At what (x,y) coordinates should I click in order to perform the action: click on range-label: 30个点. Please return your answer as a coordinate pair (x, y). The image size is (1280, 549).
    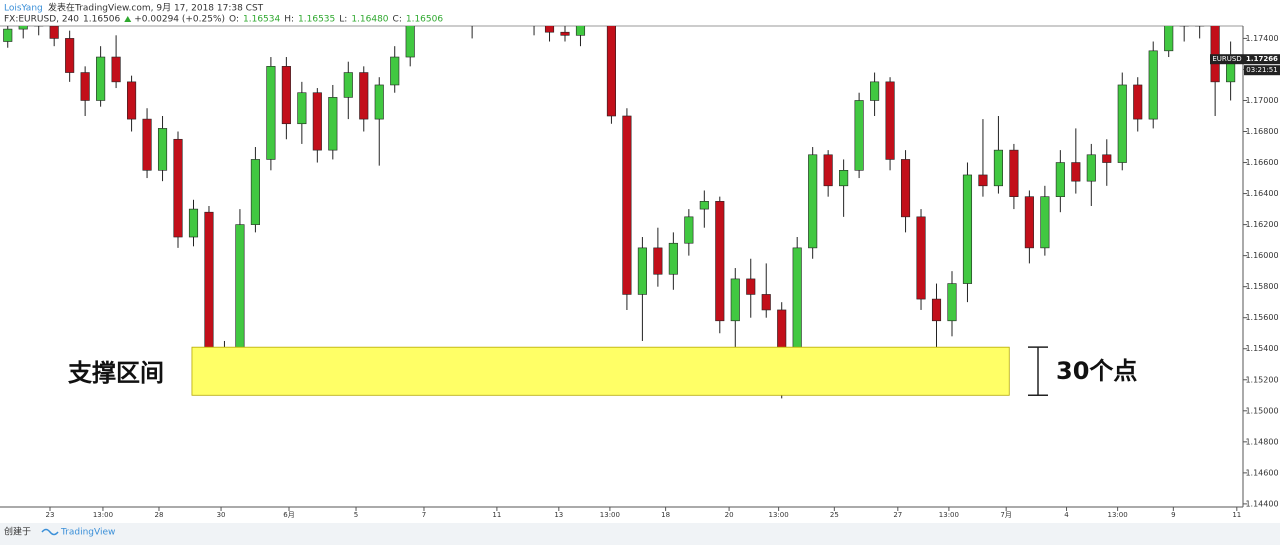
    Looking at the image, I should click on (1096, 371).